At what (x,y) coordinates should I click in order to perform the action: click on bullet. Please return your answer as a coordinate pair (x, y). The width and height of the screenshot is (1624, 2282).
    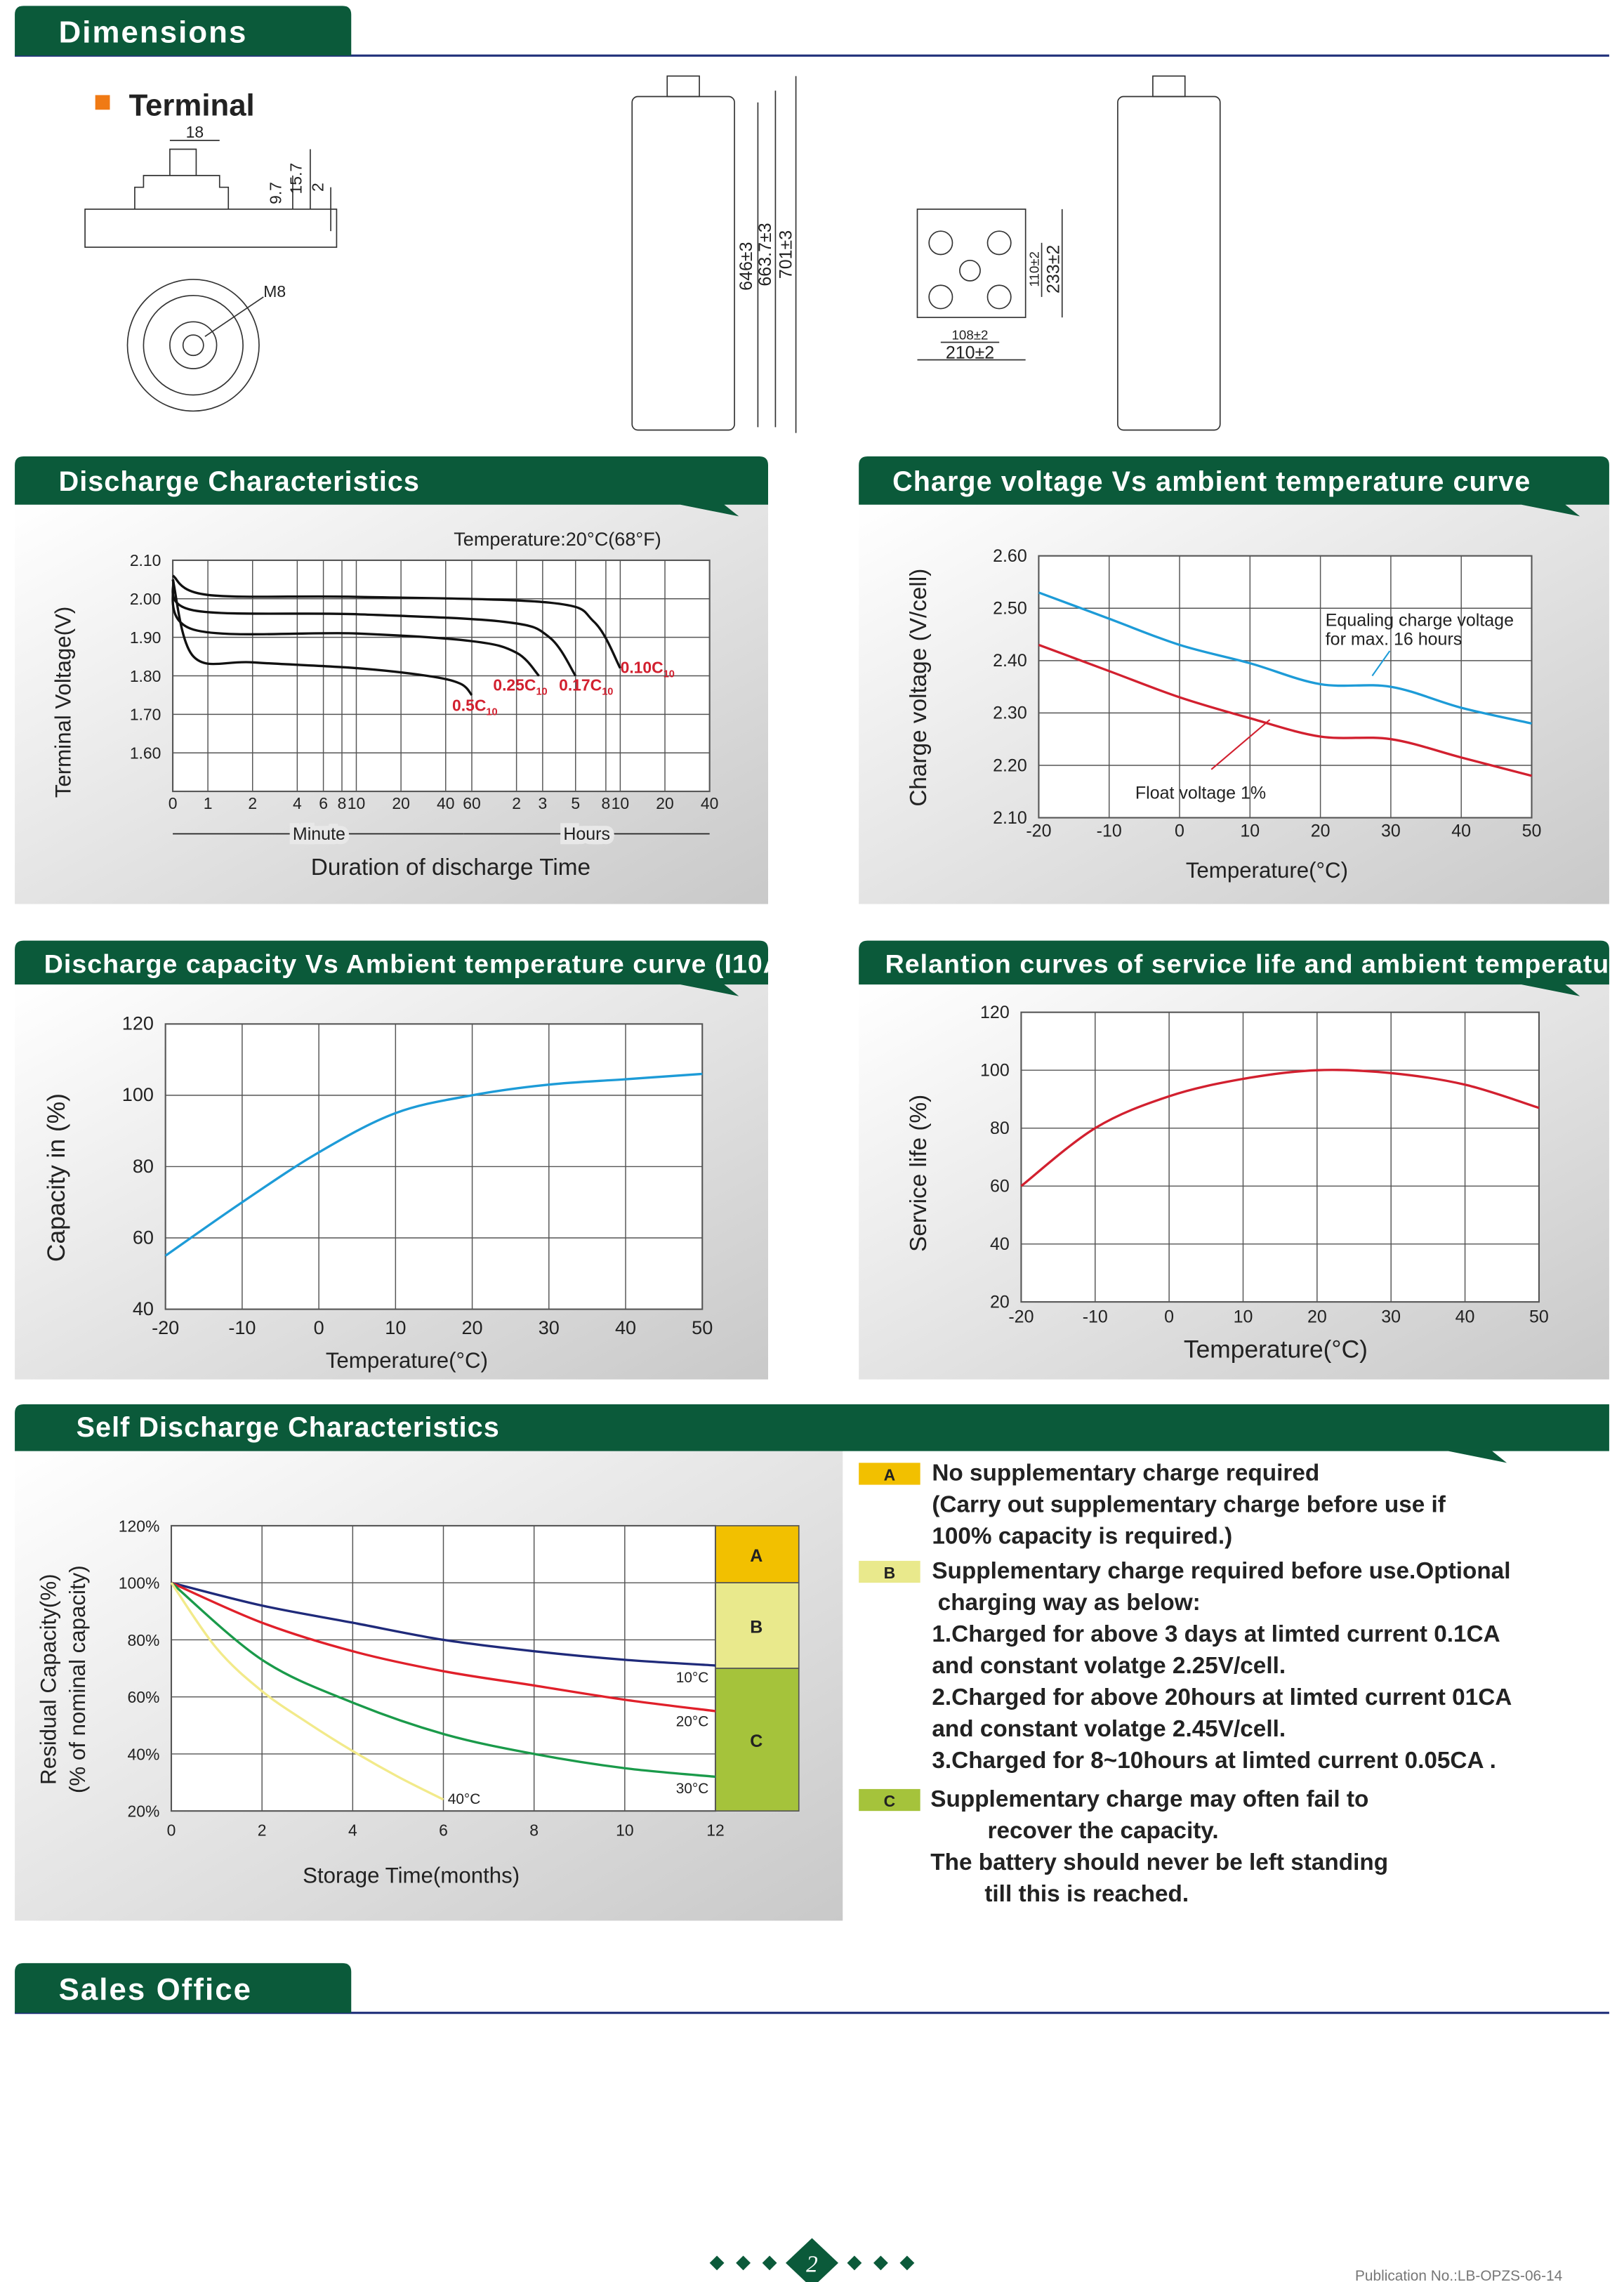
    Looking at the image, I should click on (102, 102).